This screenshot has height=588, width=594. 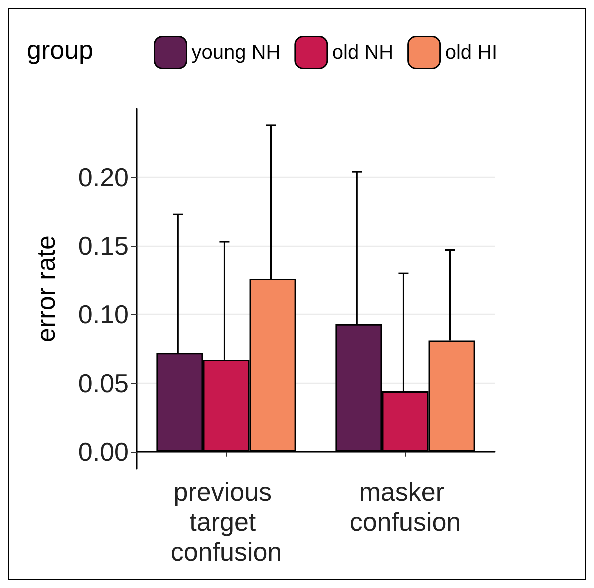 I want to click on y-tick-label: 0.05, so click(x=103, y=383).